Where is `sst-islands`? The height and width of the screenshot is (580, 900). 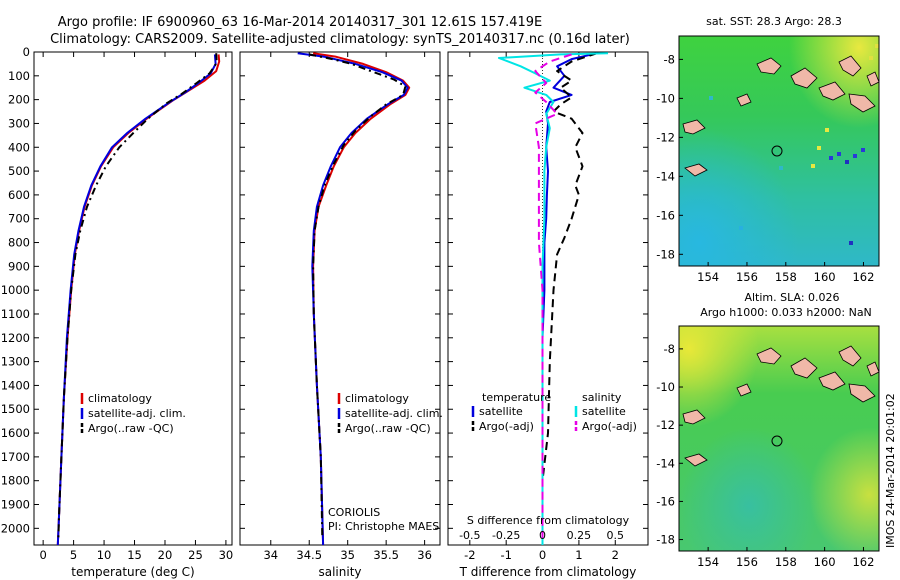
sst-islands is located at coordinates (781, 116).